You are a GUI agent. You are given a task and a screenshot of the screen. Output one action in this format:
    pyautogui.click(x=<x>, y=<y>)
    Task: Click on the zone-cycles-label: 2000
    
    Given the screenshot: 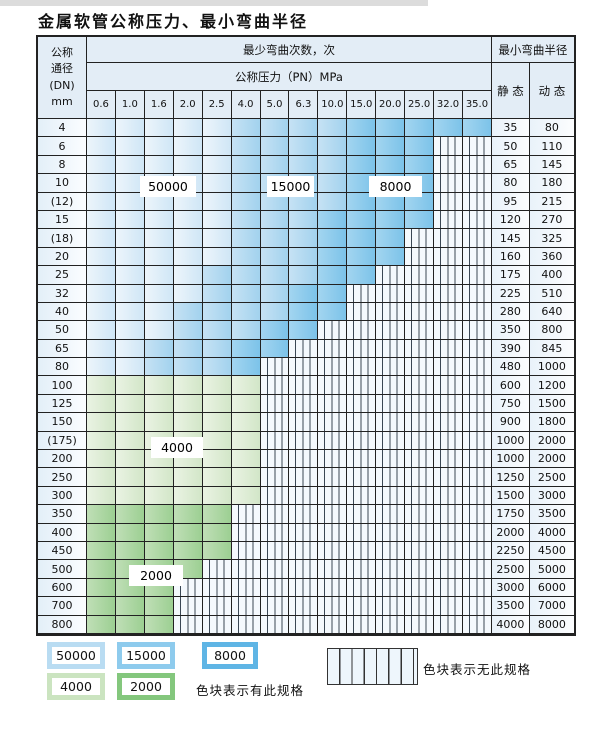 What is the action you would take?
    pyautogui.click(x=156, y=575)
    